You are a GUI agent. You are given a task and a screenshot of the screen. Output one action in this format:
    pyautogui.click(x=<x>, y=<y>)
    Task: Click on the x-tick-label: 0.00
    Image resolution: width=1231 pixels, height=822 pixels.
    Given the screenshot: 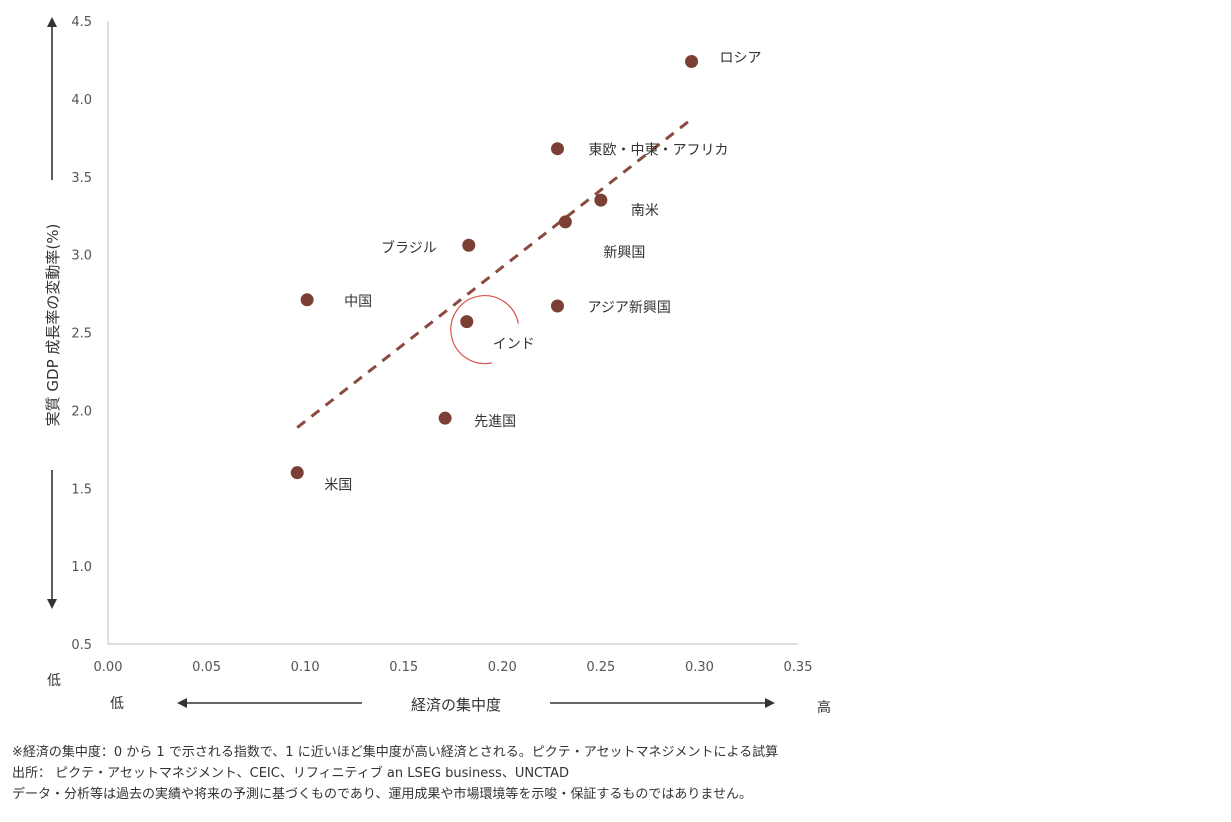 What is the action you would take?
    pyautogui.click(x=108, y=667)
    